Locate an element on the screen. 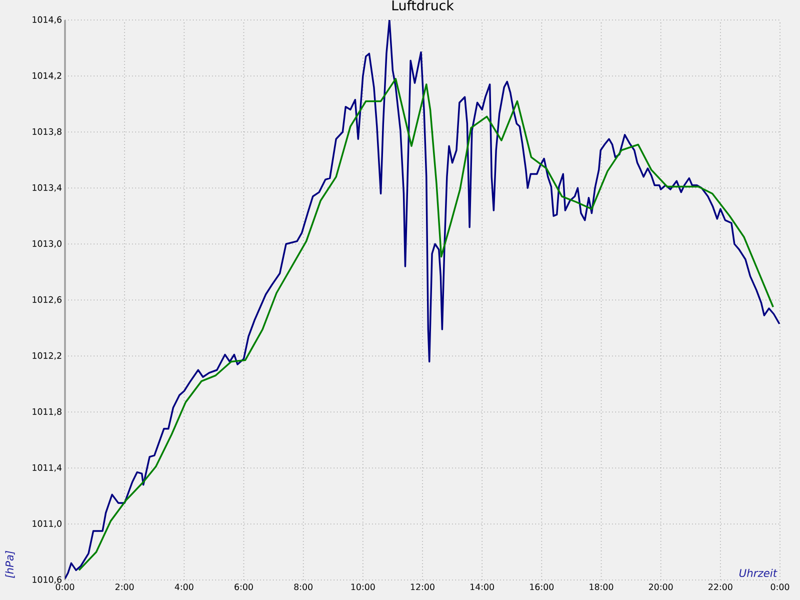 The width and height of the screenshot is (800, 600). x-tick-label: 22:00 is located at coordinates (720, 587).